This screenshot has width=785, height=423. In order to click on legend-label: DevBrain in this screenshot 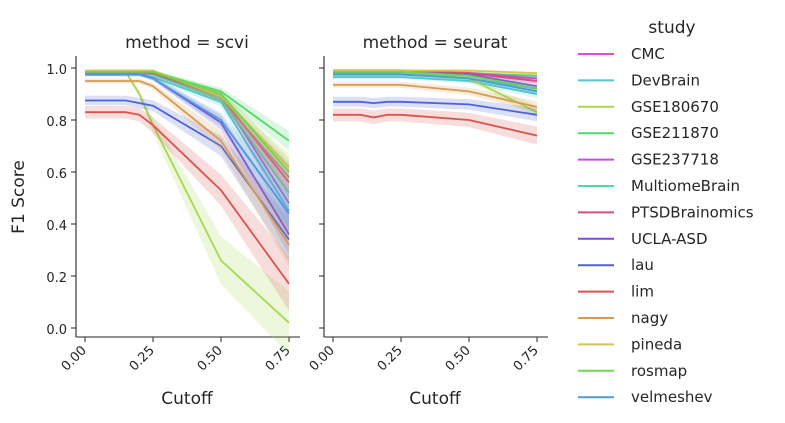, I will do `click(665, 80)`.